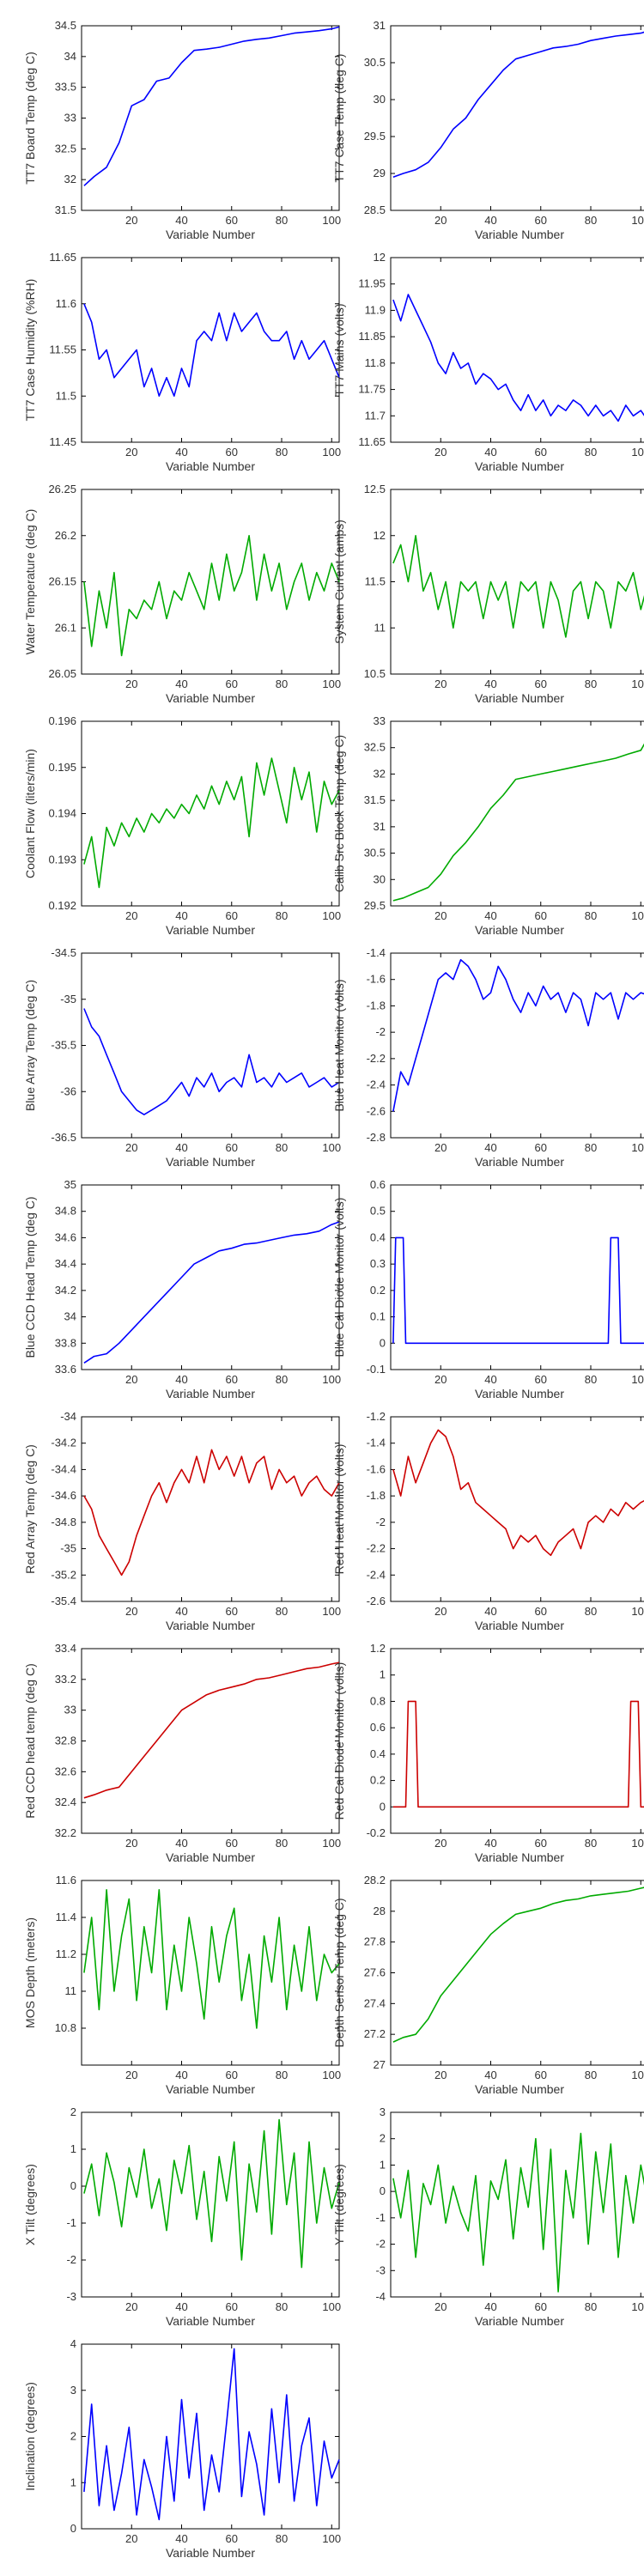  What do you see at coordinates (375, 673) in the screenshot?
I see `y-tick-label: 10.5` at bounding box center [375, 673].